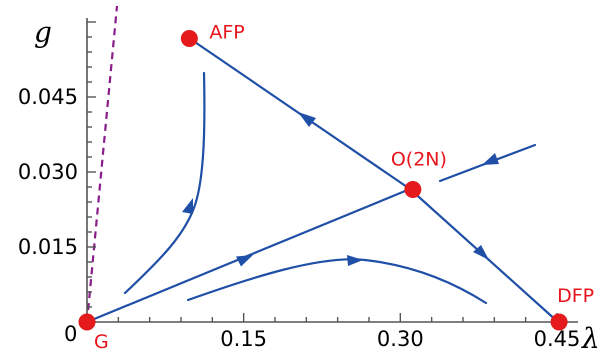 The height and width of the screenshot is (352, 608). What do you see at coordinates (91, 172) in the screenshot?
I see `y-tick-marks` at bounding box center [91, 172].